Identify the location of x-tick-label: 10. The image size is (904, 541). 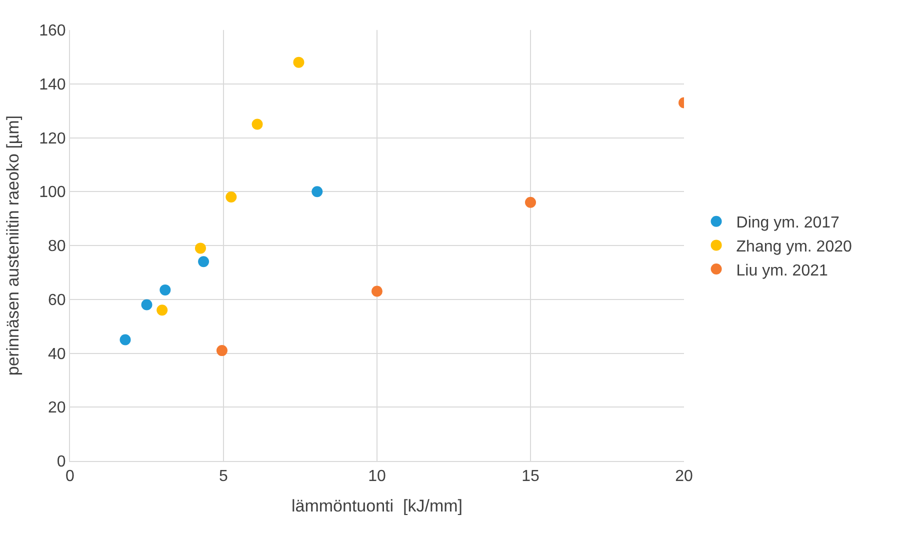
(377, 477).